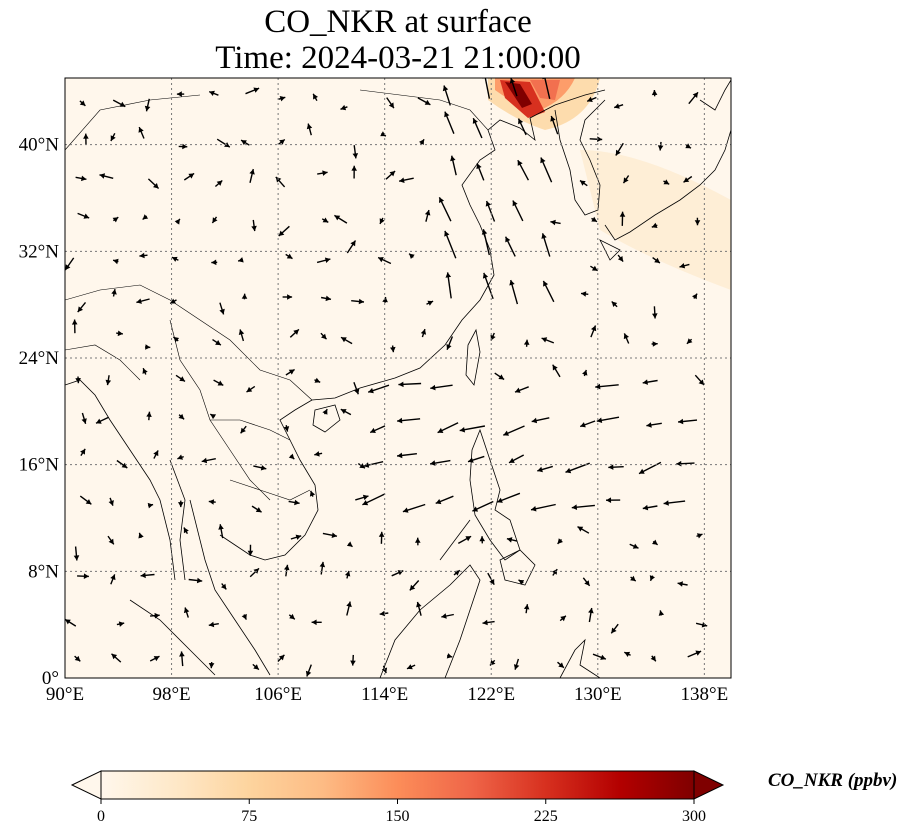 This screenshot has height=836, width=920. I want to click on colorbar-tick-label-3: 225, so click(546, 816).